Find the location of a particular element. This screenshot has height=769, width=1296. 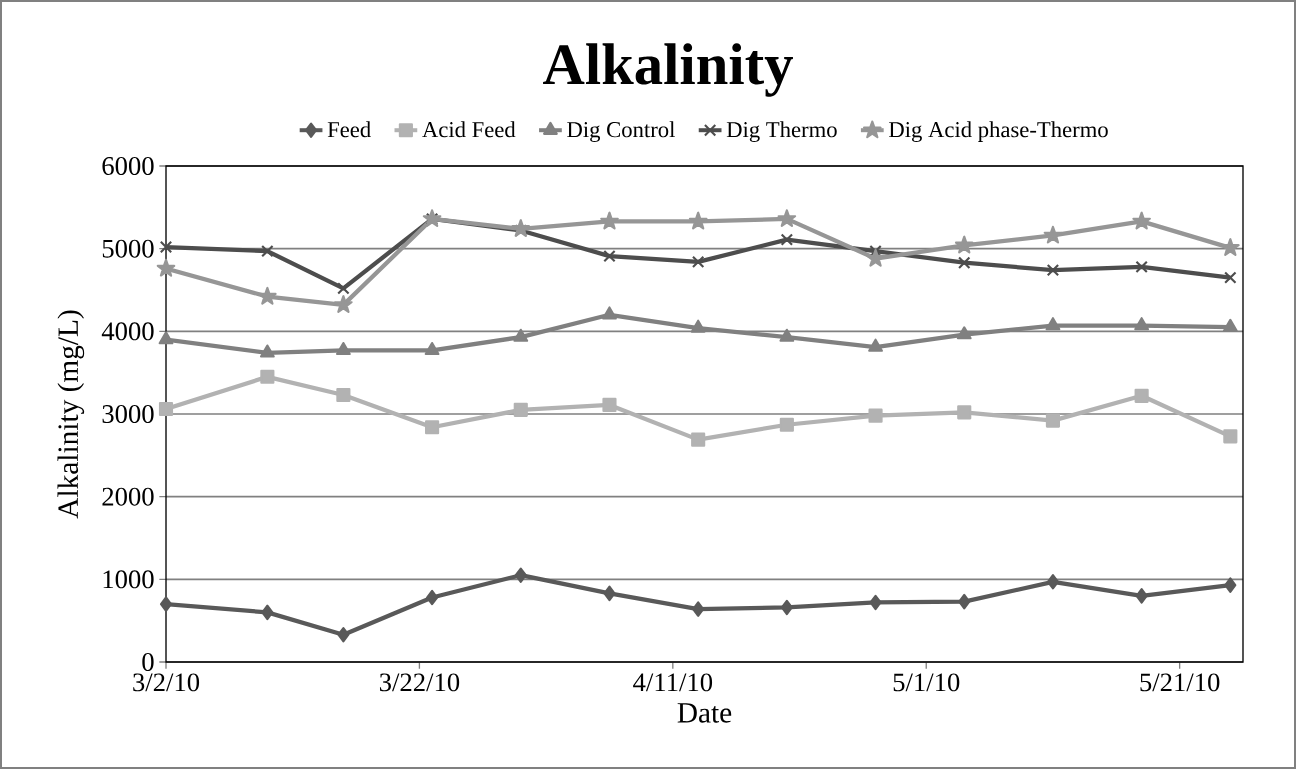

y-tick-label: 6000 is located at coordinates (128, 166).